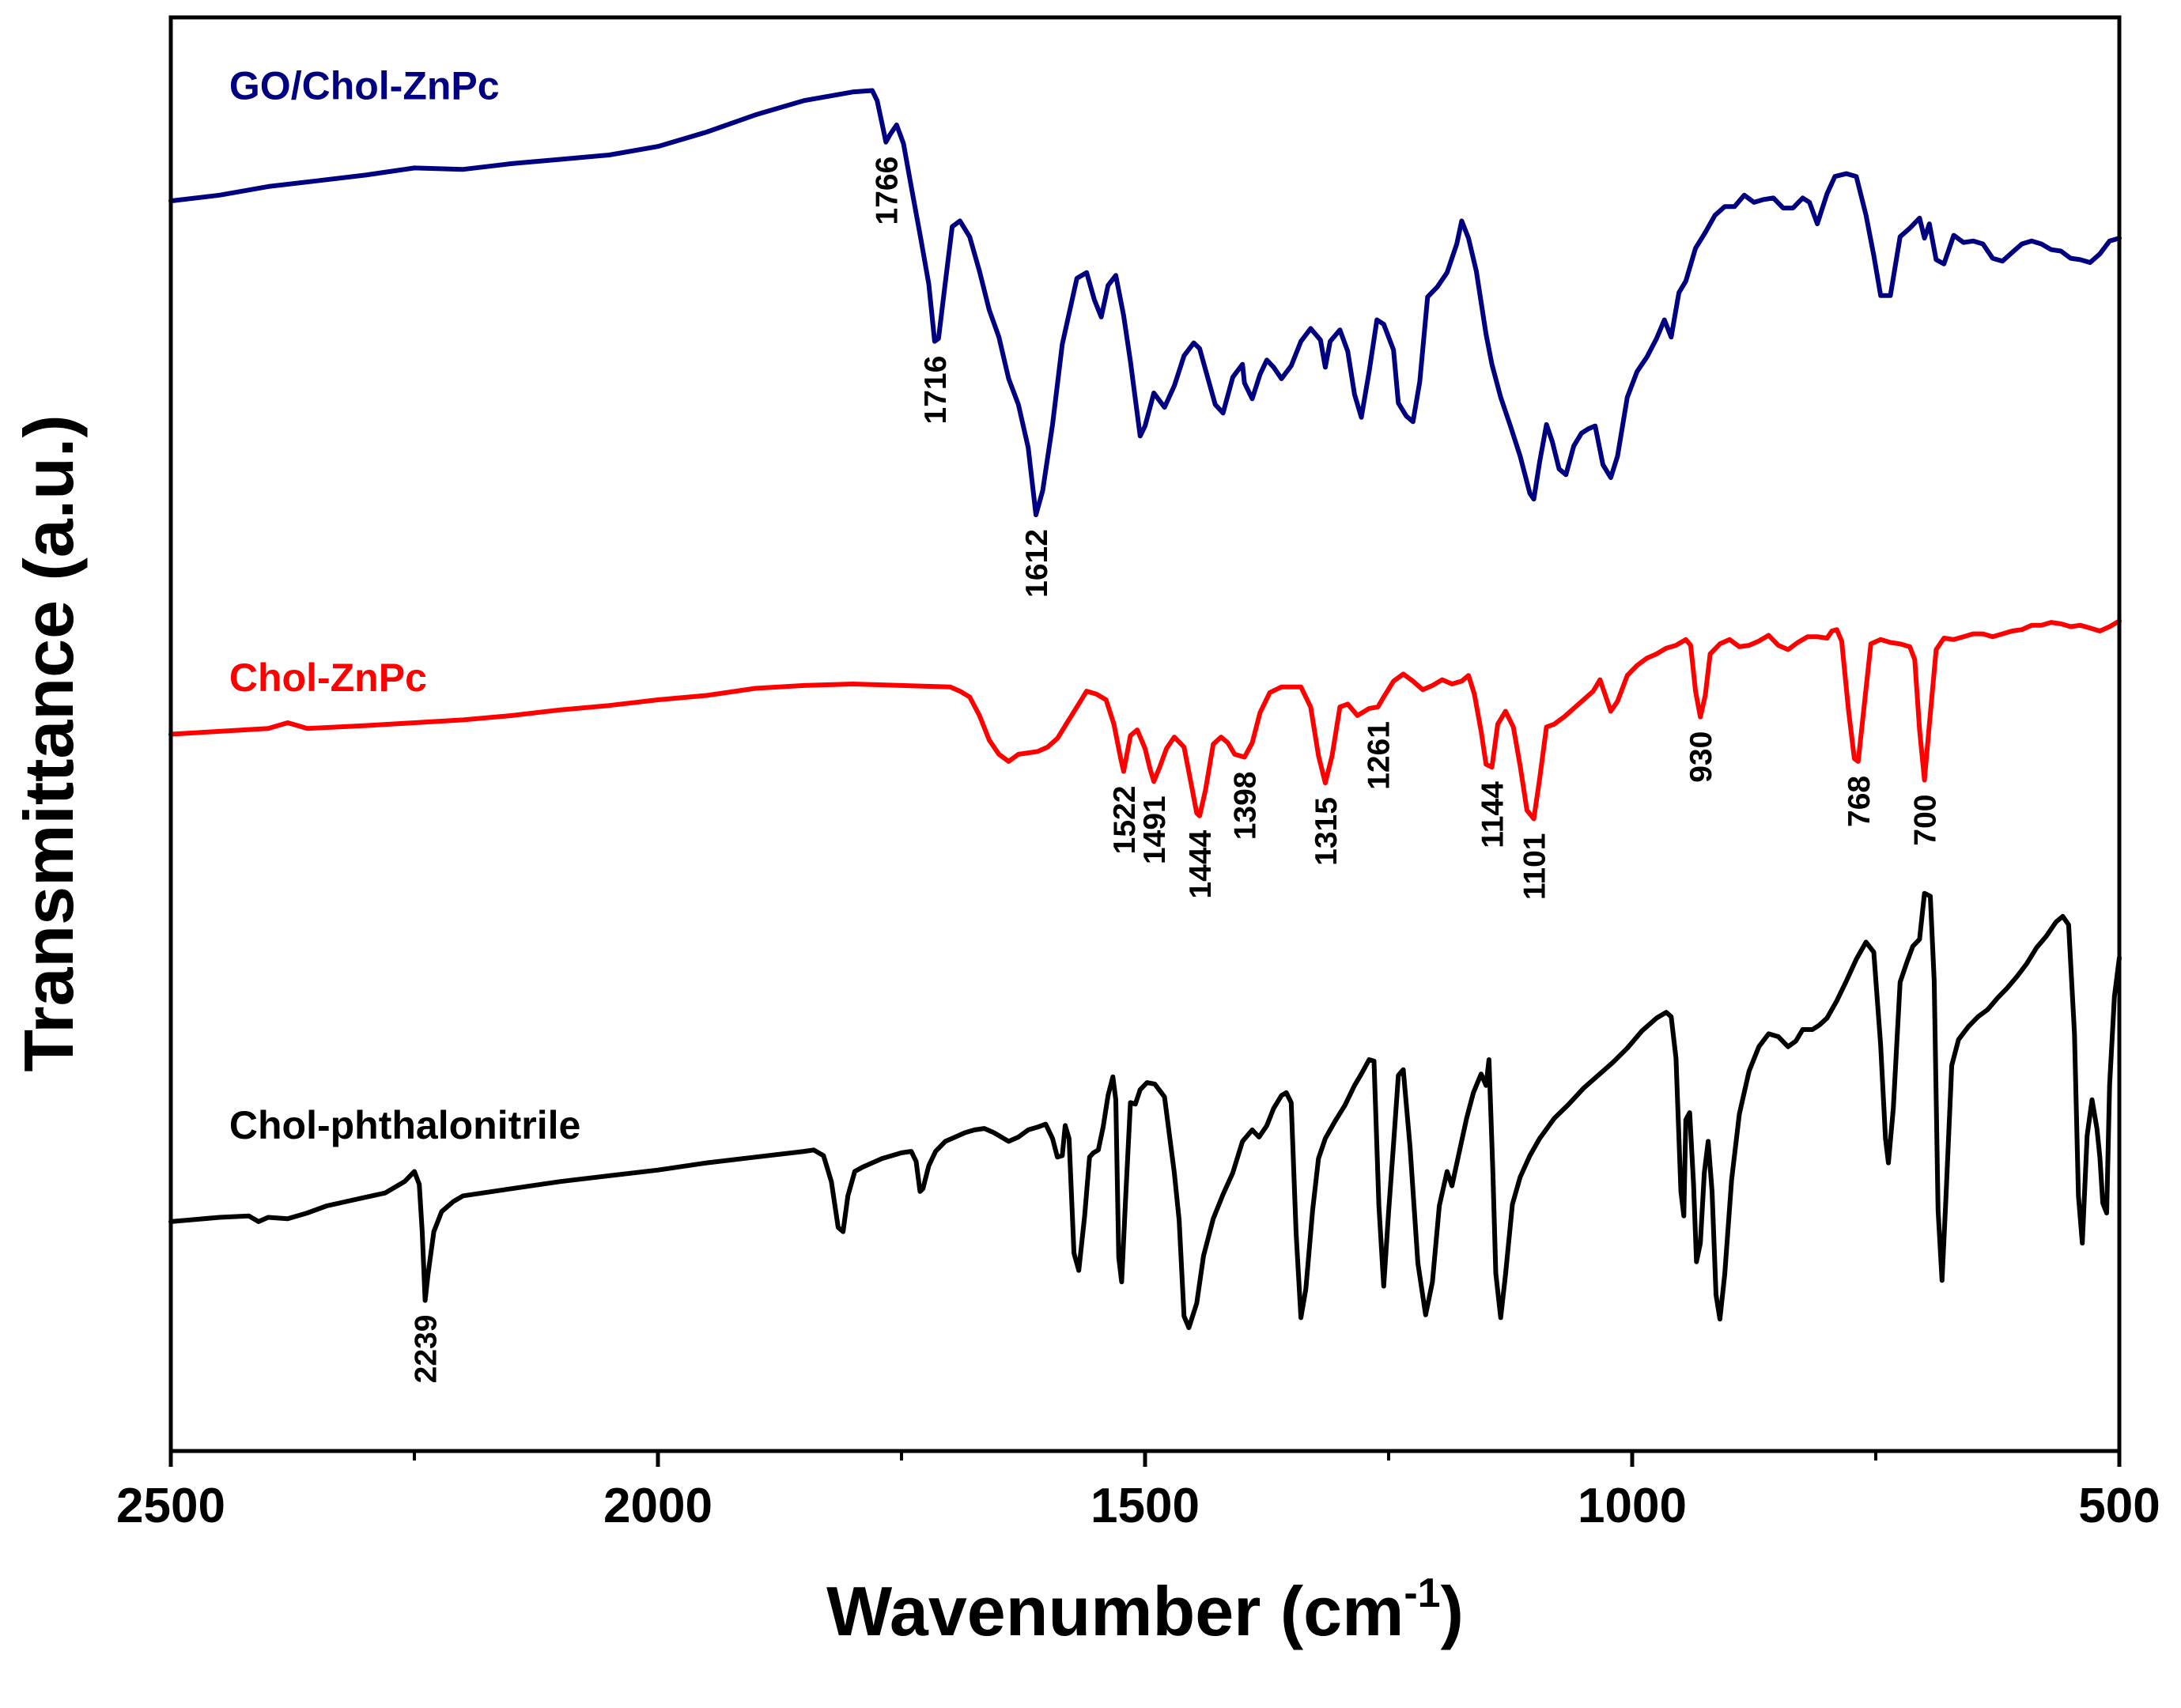  Describe the element at coordinates (1632, 1506) in the screenshot. I see `x-tick-label: 1000` at that location.